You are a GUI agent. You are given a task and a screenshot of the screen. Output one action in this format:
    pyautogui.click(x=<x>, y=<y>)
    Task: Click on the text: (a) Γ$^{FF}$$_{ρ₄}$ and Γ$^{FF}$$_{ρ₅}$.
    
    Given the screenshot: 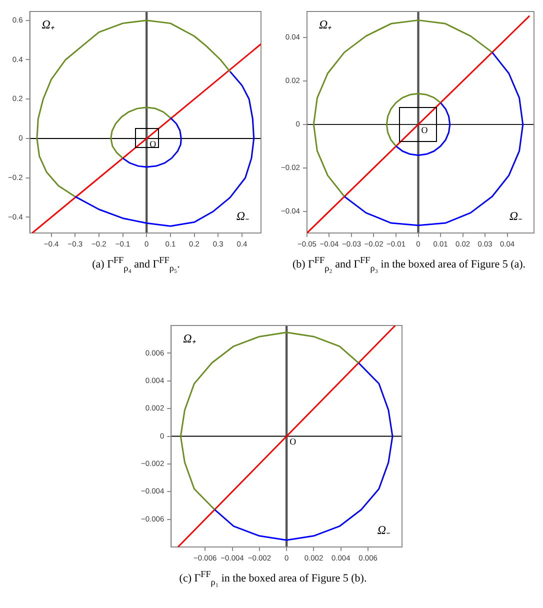 What is the action you would take?
    pyautogui.click(x=136, y=264)
    